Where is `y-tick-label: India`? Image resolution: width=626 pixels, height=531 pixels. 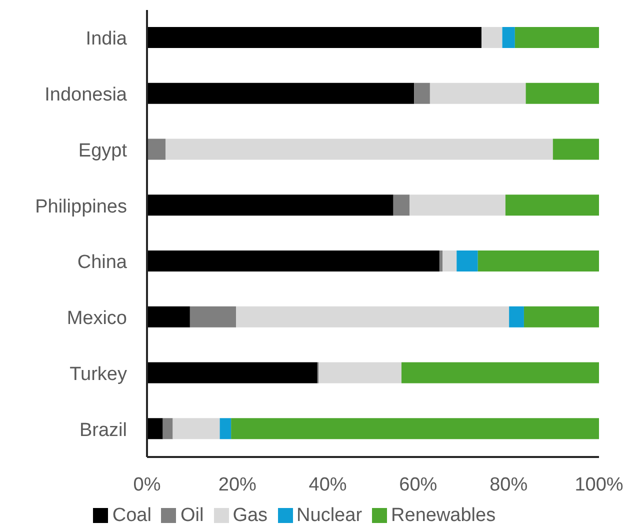
y-tick-label: India is located at coordinates (107, 39).